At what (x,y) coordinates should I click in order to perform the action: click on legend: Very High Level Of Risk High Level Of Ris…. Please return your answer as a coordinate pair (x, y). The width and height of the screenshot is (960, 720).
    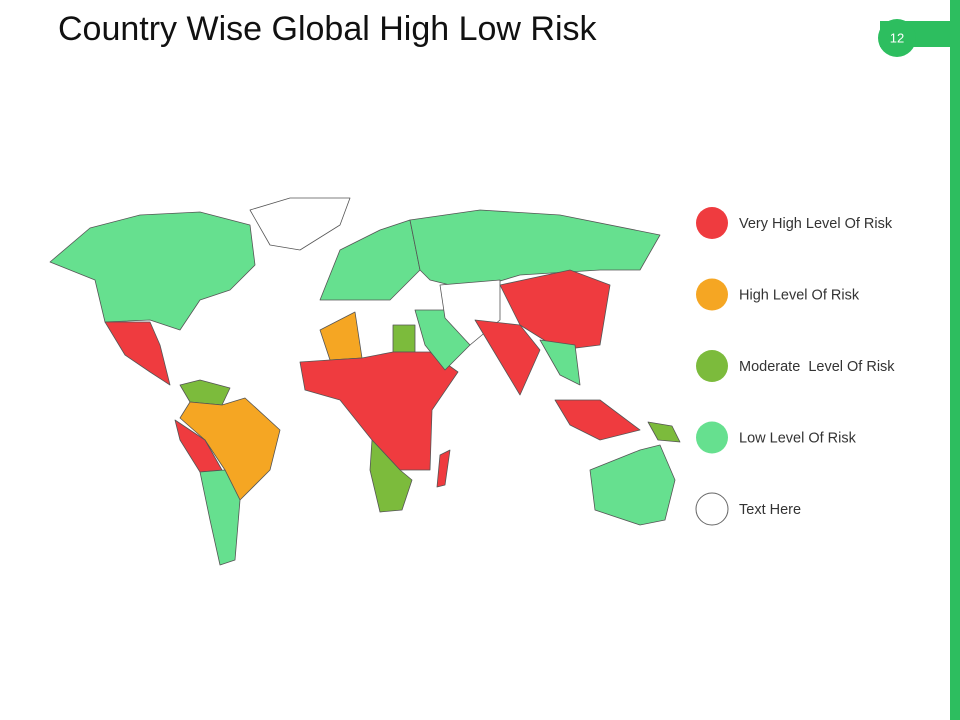
    Looking at the image, I should click on (795, 366).